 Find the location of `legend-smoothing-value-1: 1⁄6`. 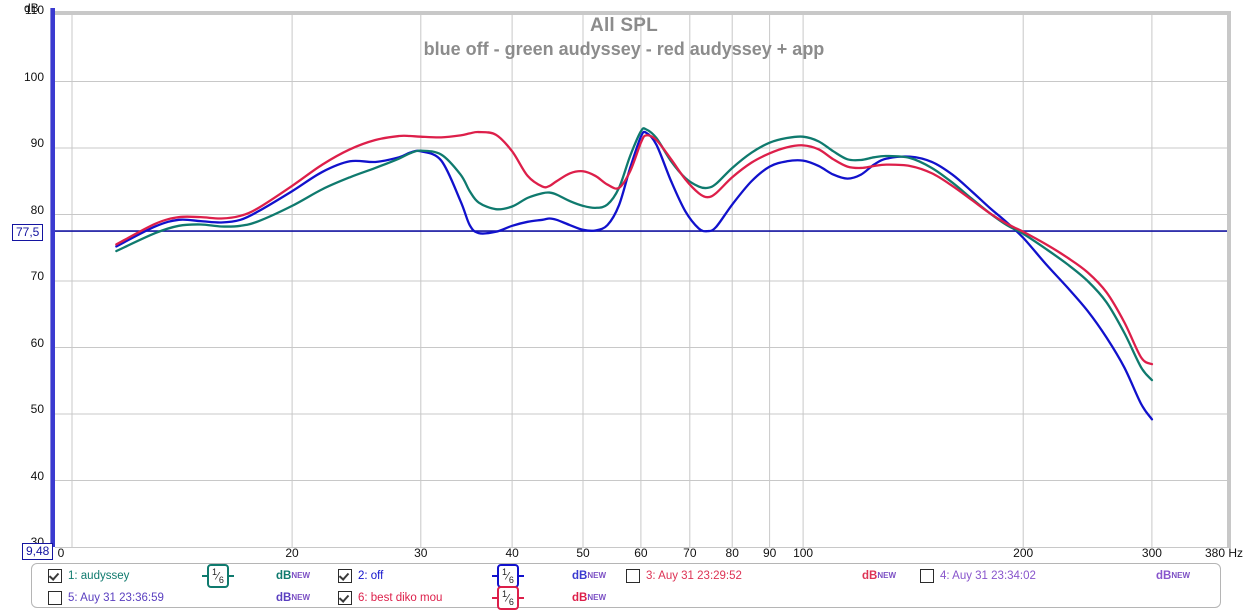

legend-smoothing-value-1: 1⁄6 is located at coordinates (218, 576).